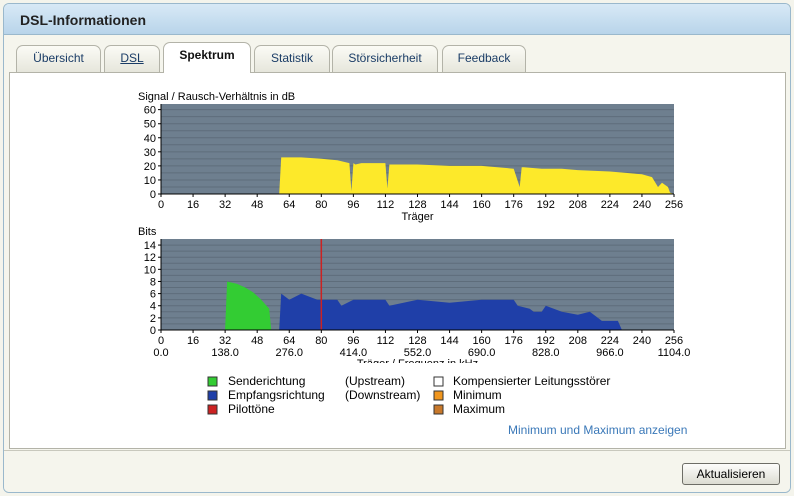 The height and width of the screenshot is (496, 794). What do you see at coordinates (382, 395) in the screenshot?
I see `legend-direction-downstream: (Downstream)` at bounding box center [382, 395].